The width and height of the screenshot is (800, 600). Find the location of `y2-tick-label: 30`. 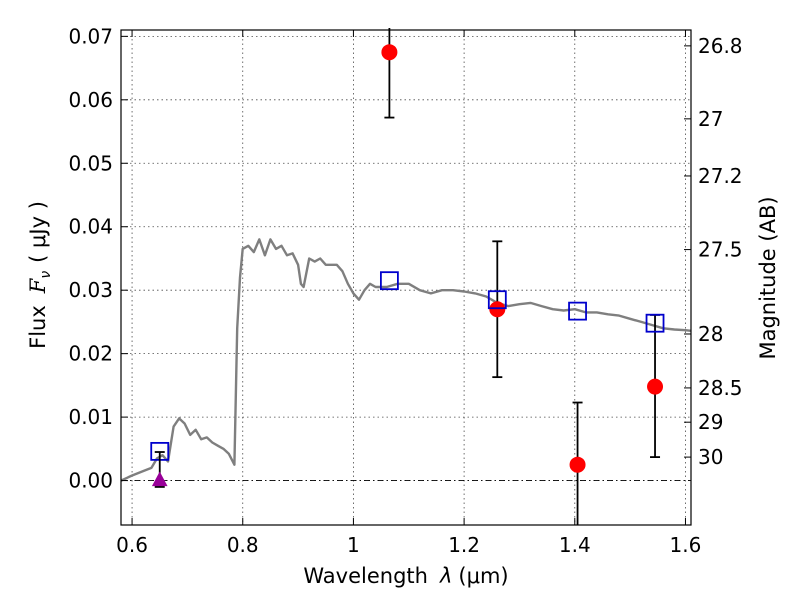

y2-tick-label: 30 is located at coordinates (710, 457).